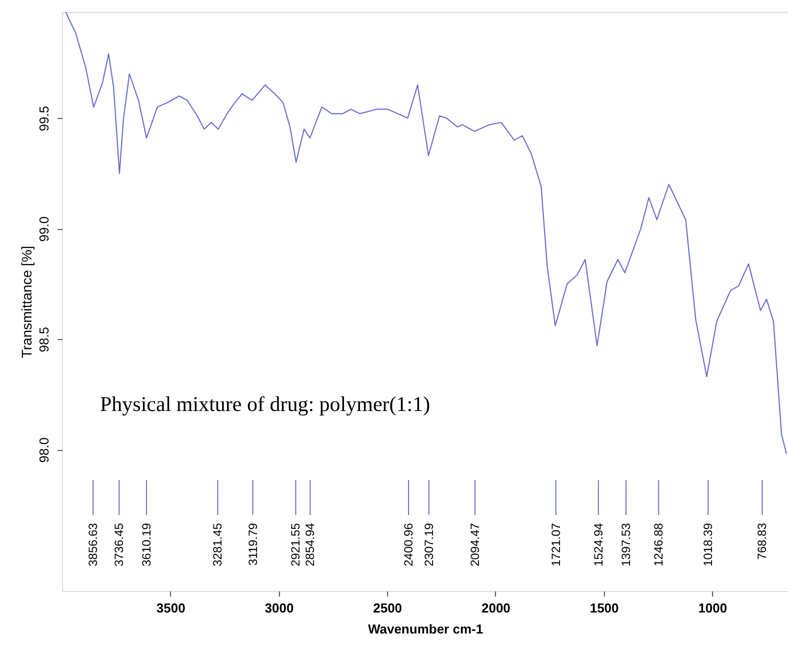 The width and height of the screenshot is (788, 656). I want to click on ref-line-label: 2400.96, so click(409, 544).